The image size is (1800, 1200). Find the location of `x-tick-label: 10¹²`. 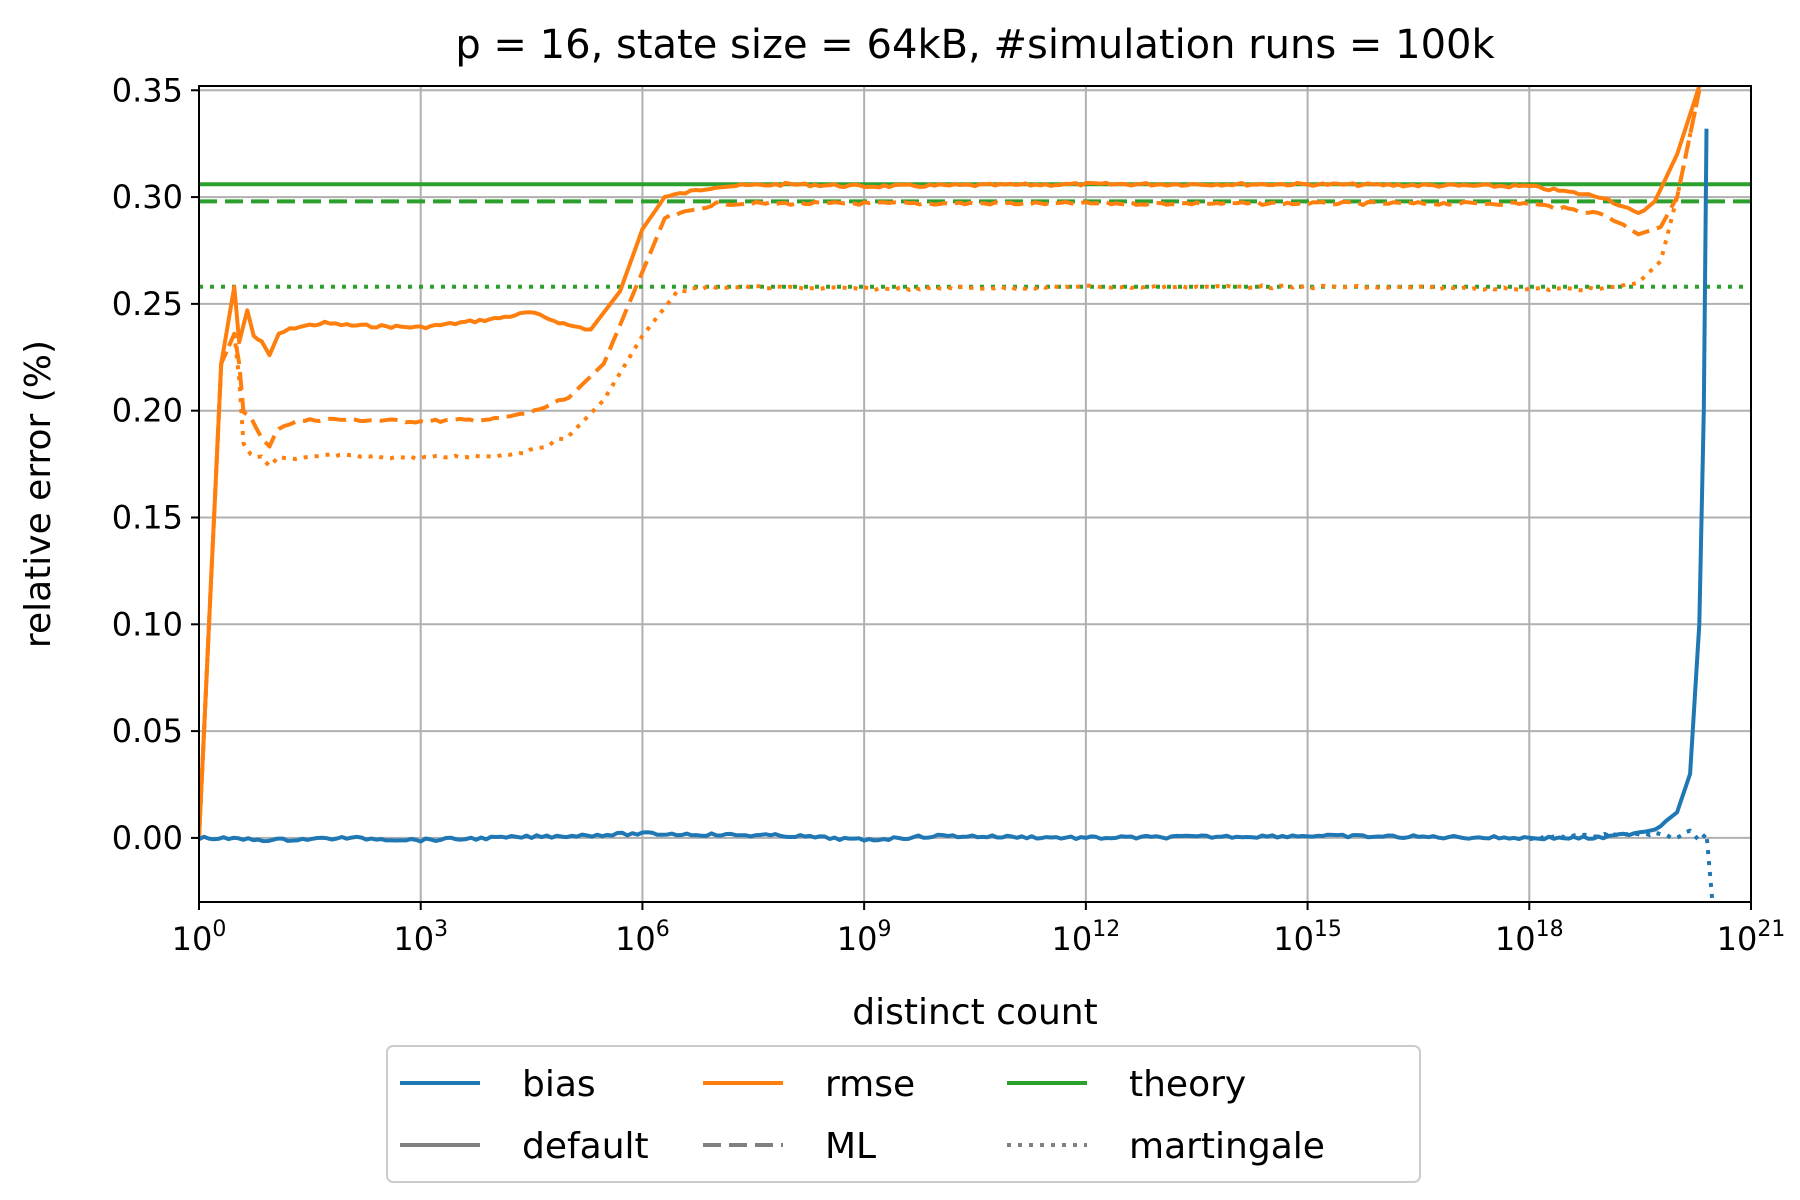

x-tick-label: 10¹² is located at coordinates (1085, 937).